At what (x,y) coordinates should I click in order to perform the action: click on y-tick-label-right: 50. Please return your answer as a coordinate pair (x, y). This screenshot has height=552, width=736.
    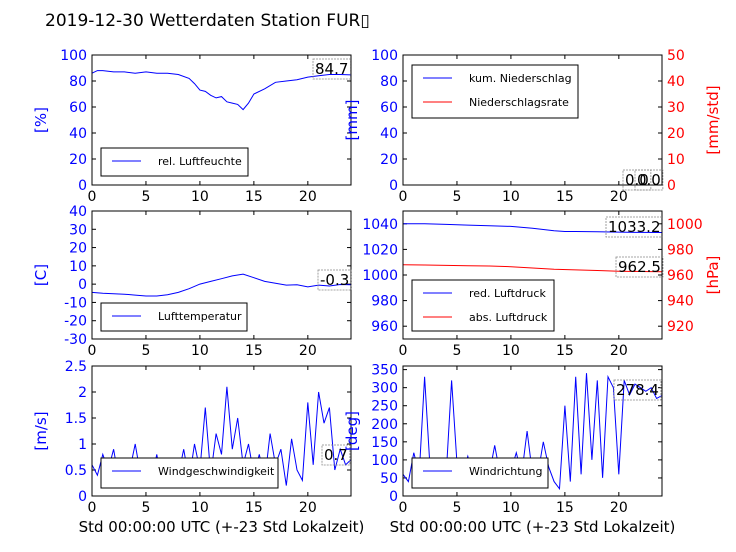
    Looking at the image, I should click on (676, 56).